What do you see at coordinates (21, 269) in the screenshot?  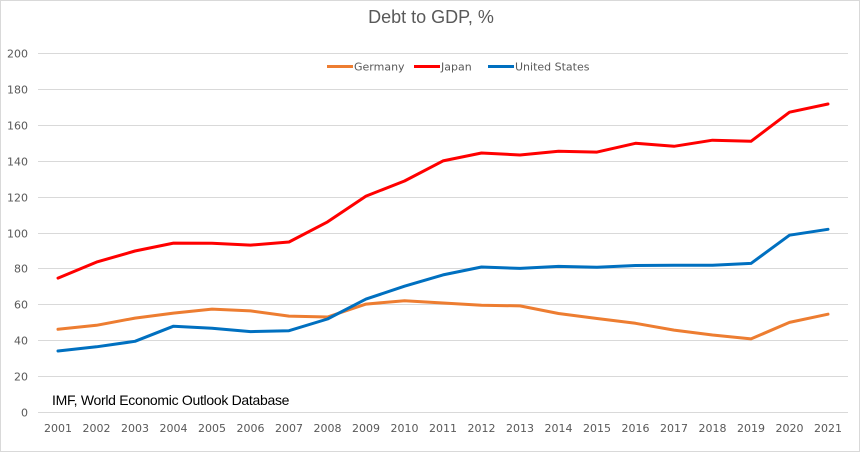 I see `y-tick-label: 80` at bounding box center [21, 269].